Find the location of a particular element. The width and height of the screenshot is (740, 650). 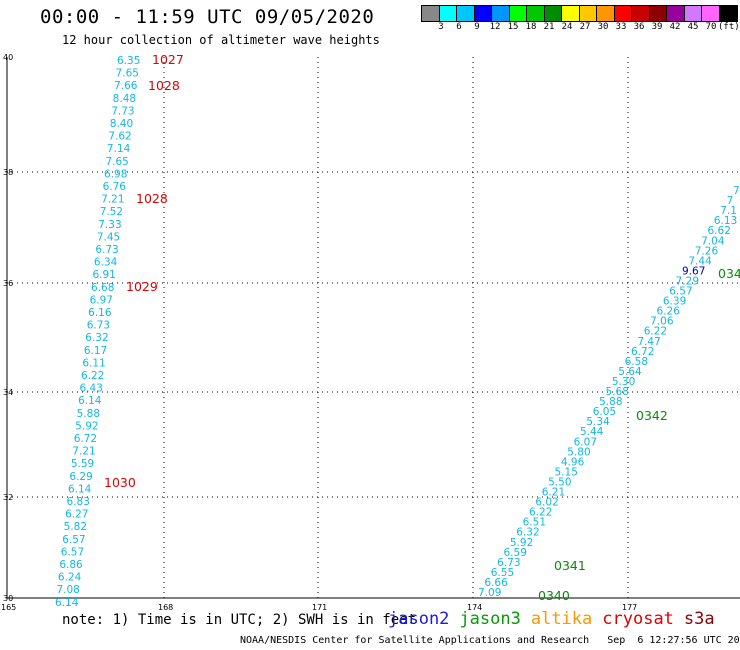

legend-label: 39 is located at coordinates (657, 27).